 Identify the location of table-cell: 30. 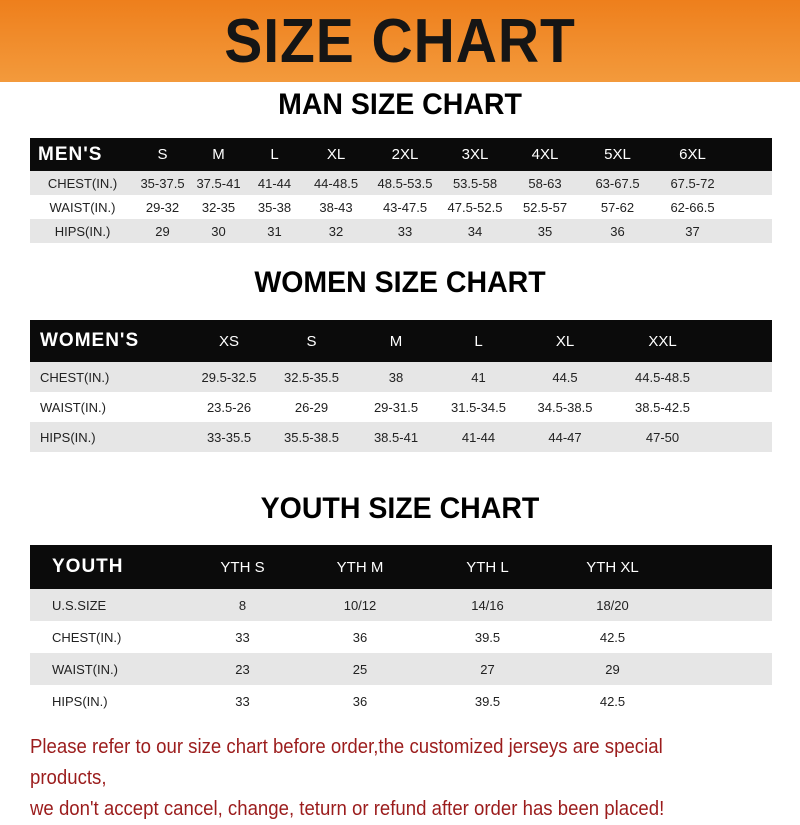
(218, 231).